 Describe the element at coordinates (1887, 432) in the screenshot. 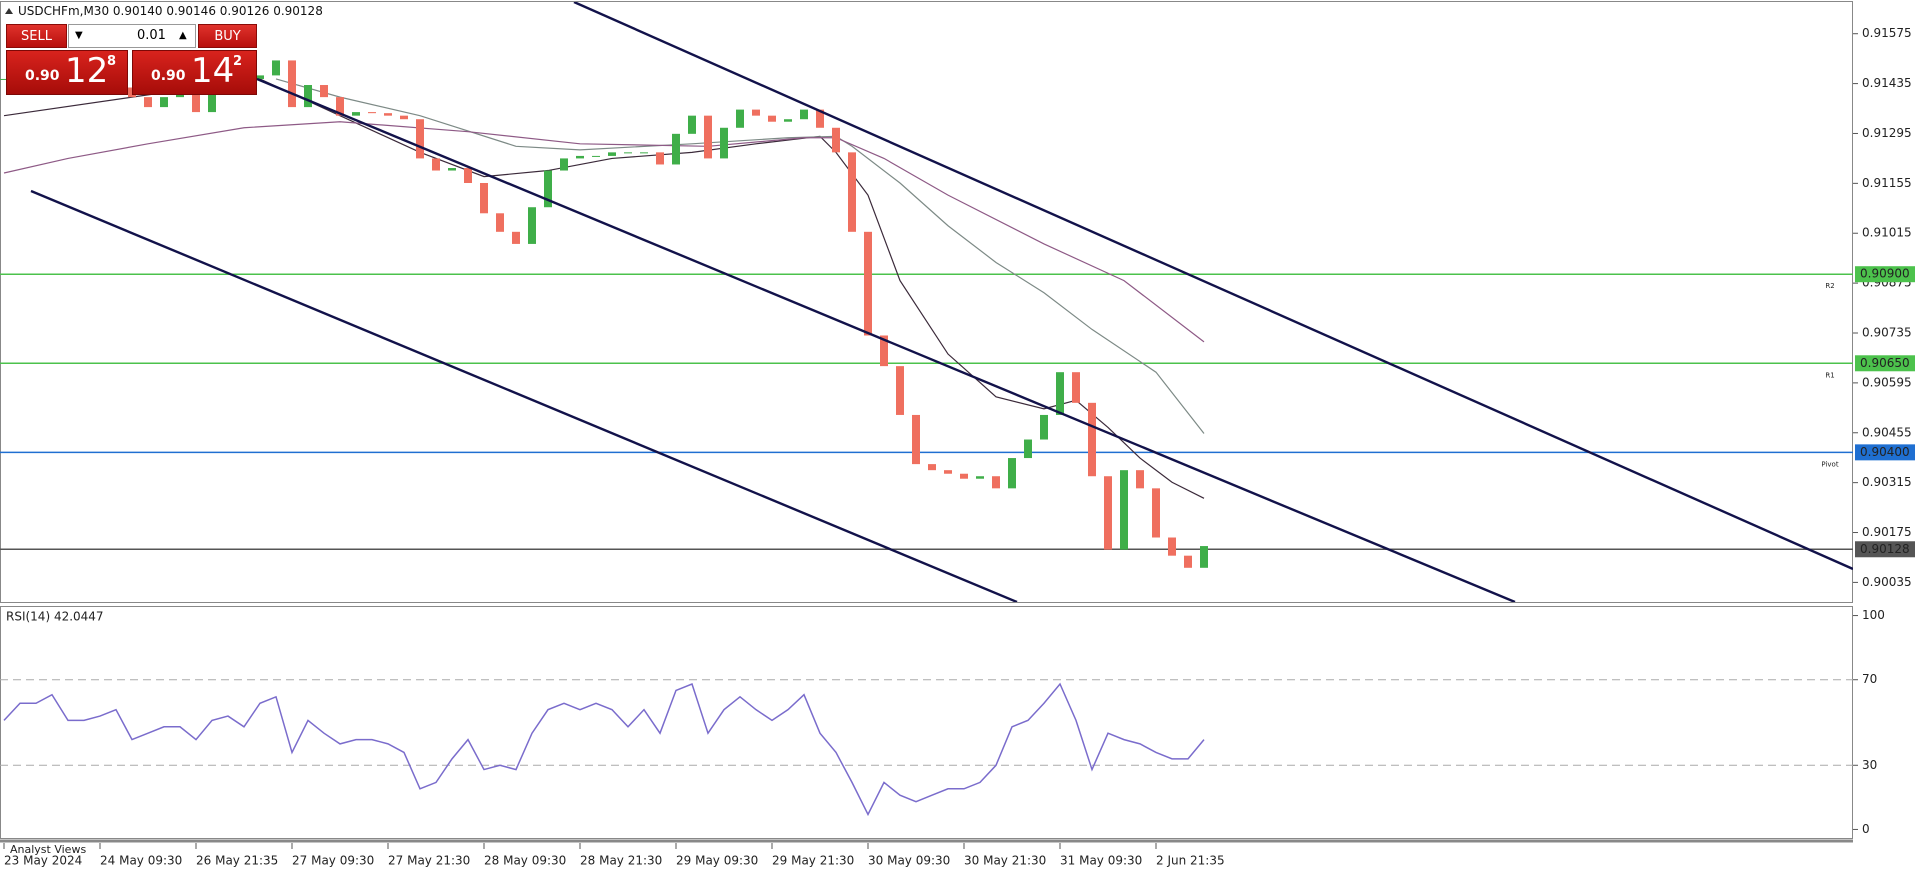

I see `y-tick-label: 0.90455` at that location.